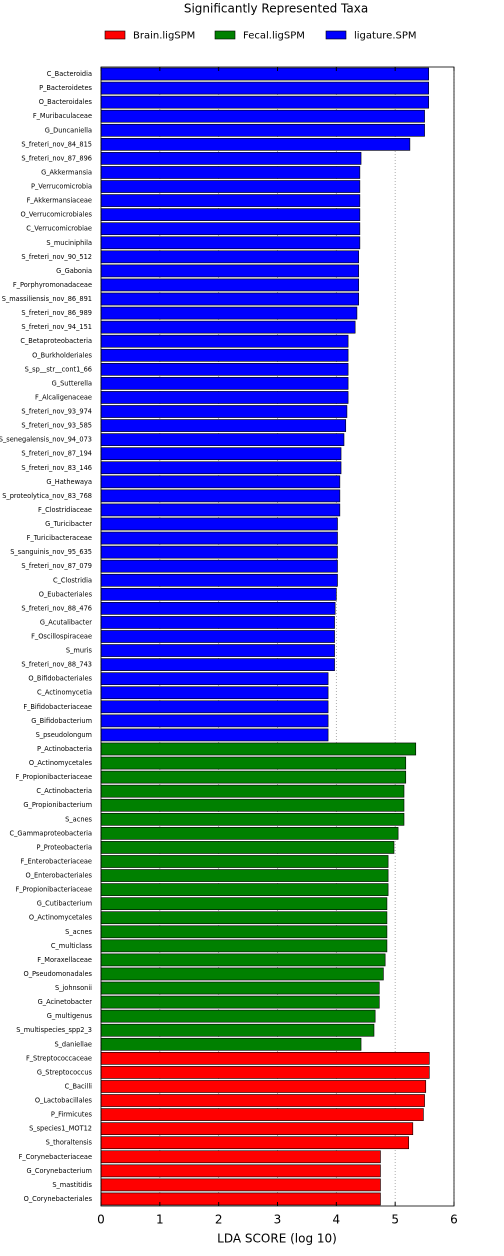 Image resolution: width=504 pixels, height=1256 pixels. What do you see at coordinates (73, 988) in the screenshot?
I see `y-tick-label: S_johnsonii` at bounding box center [73, 988].